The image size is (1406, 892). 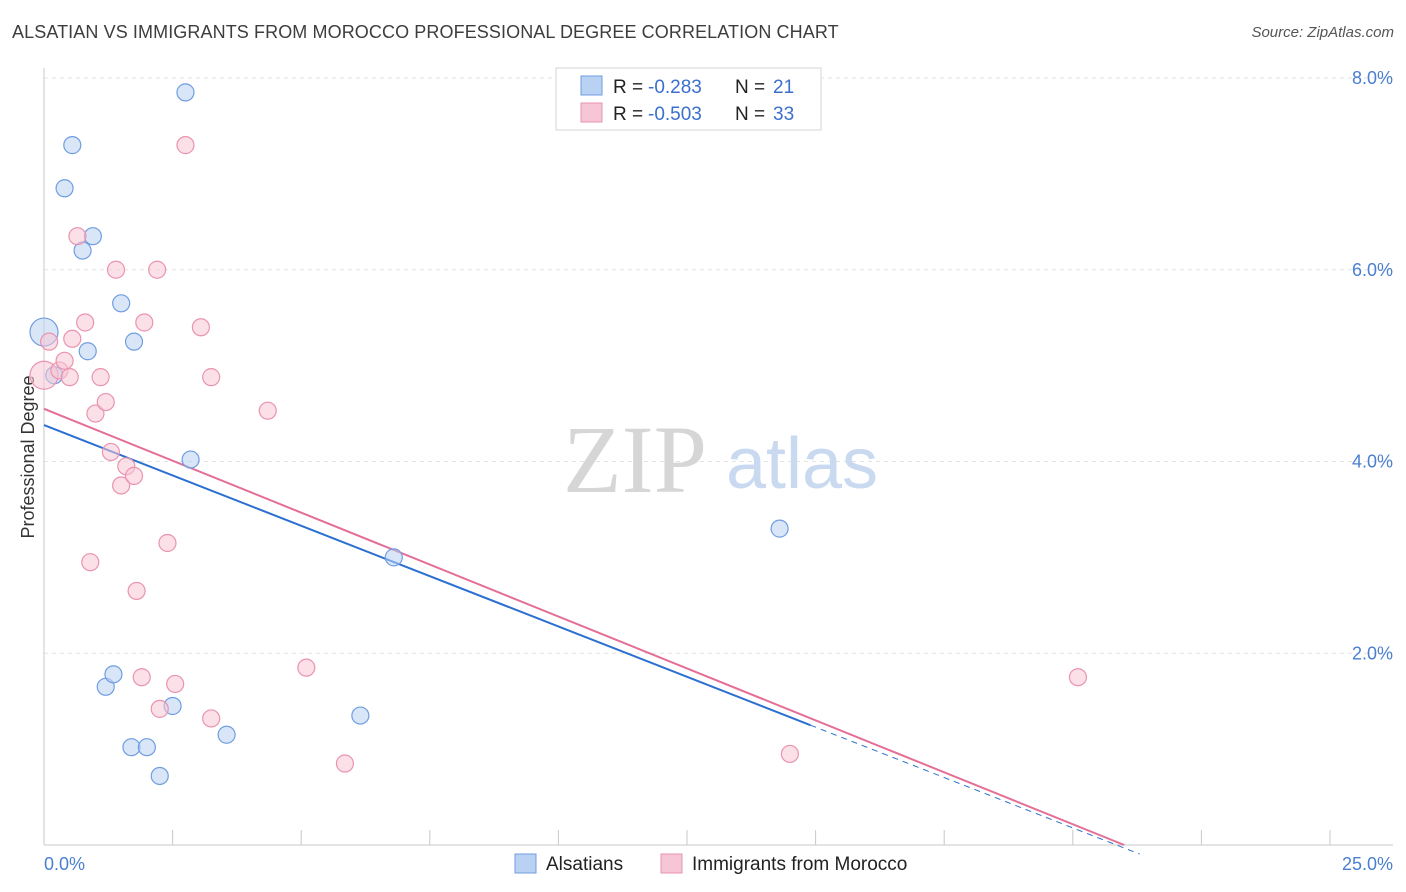 I want to click on legend-swatch-alsatians, so click(x=591, y=85).